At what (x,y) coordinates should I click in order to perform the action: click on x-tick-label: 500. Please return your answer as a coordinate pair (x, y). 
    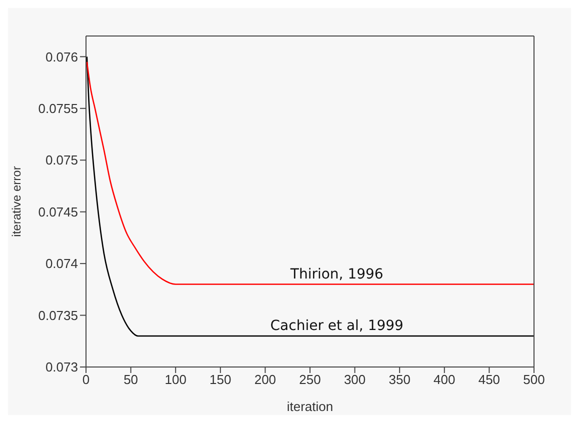
    Looking at the image, I should click on (534, 380).